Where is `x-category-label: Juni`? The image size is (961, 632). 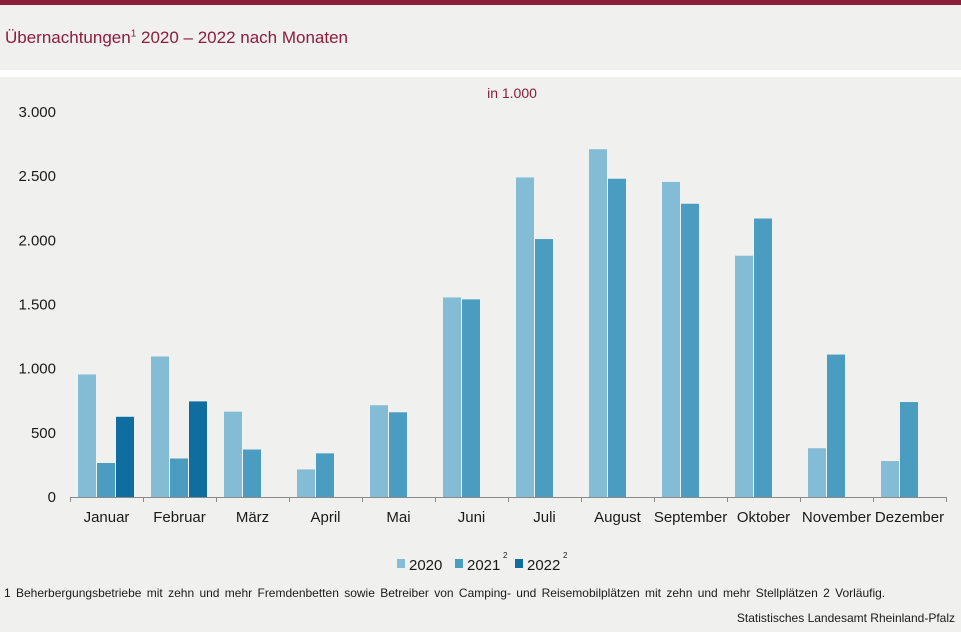 x-category-label: Juni is located at coordinates (472, 517).